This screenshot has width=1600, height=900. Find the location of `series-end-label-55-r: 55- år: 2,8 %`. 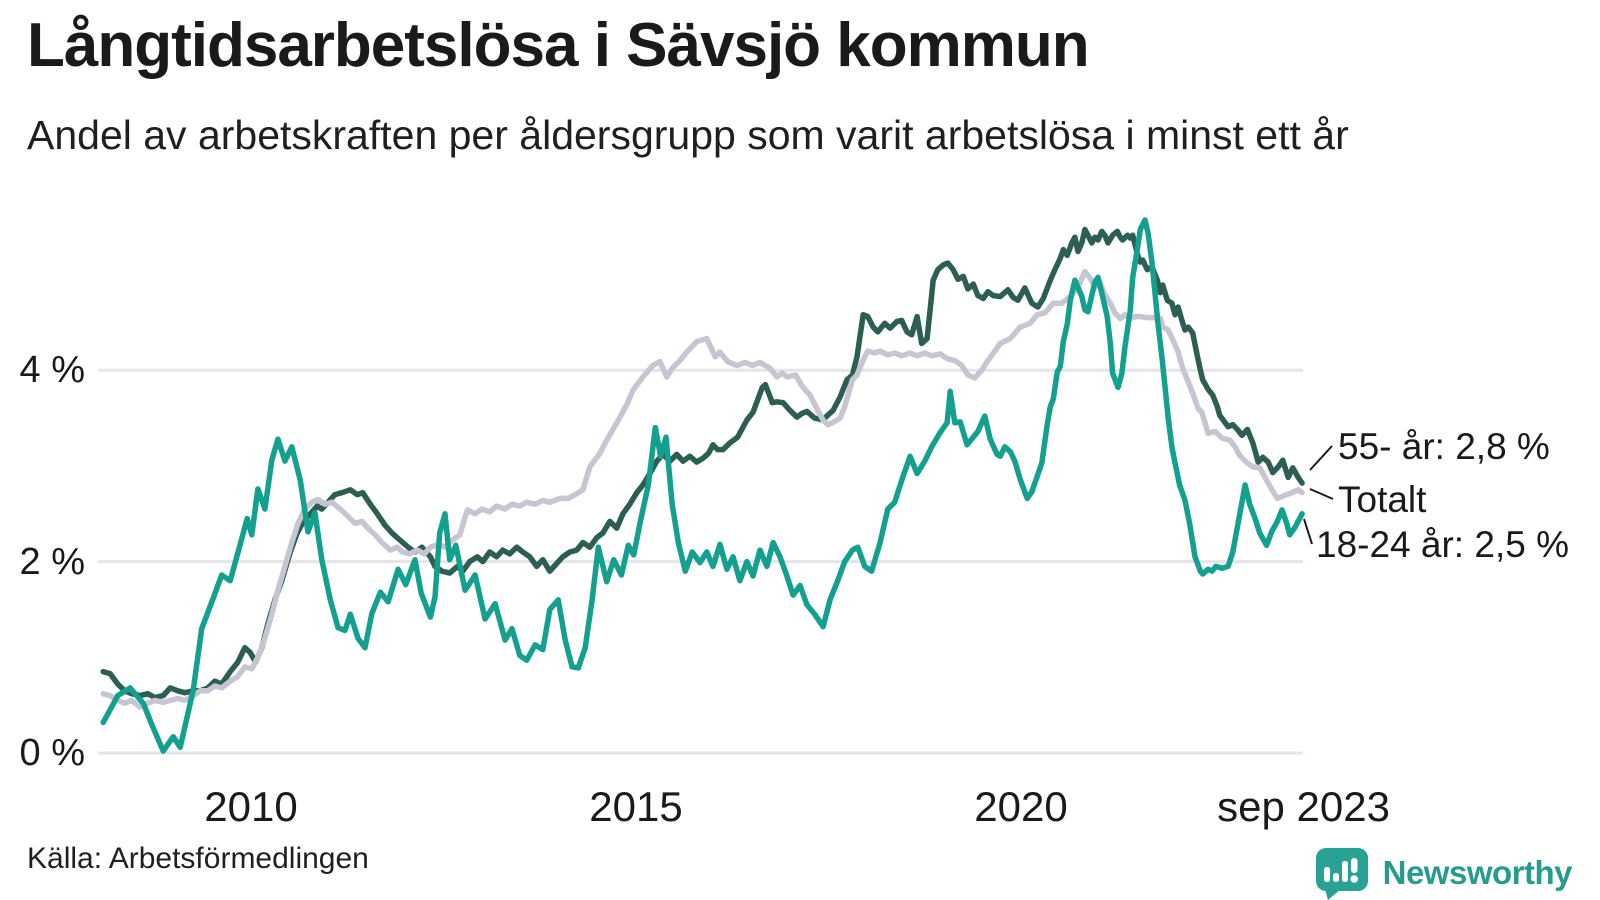

series-end-label-55-r: 55- år: 2,8 % is located at coordinates (1444, 446).